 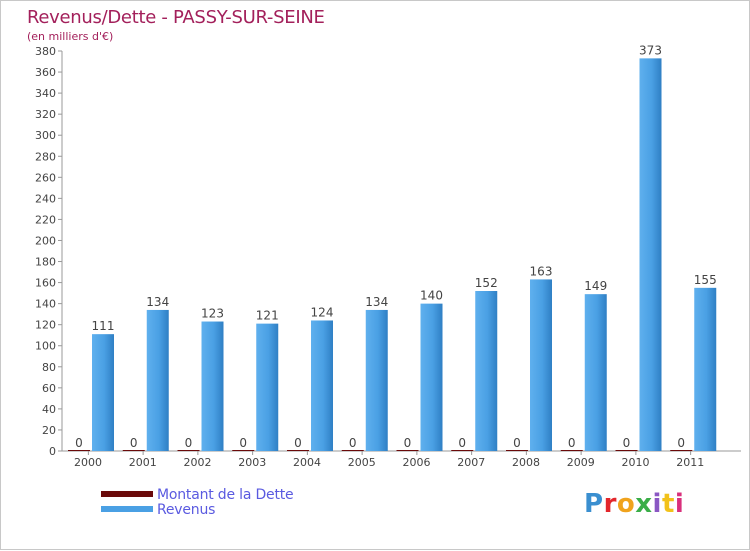 What do you see at coordinates (45, 114) in the screenshot?
I see `y-tick-label: 320` at bounding box center [45, 114].